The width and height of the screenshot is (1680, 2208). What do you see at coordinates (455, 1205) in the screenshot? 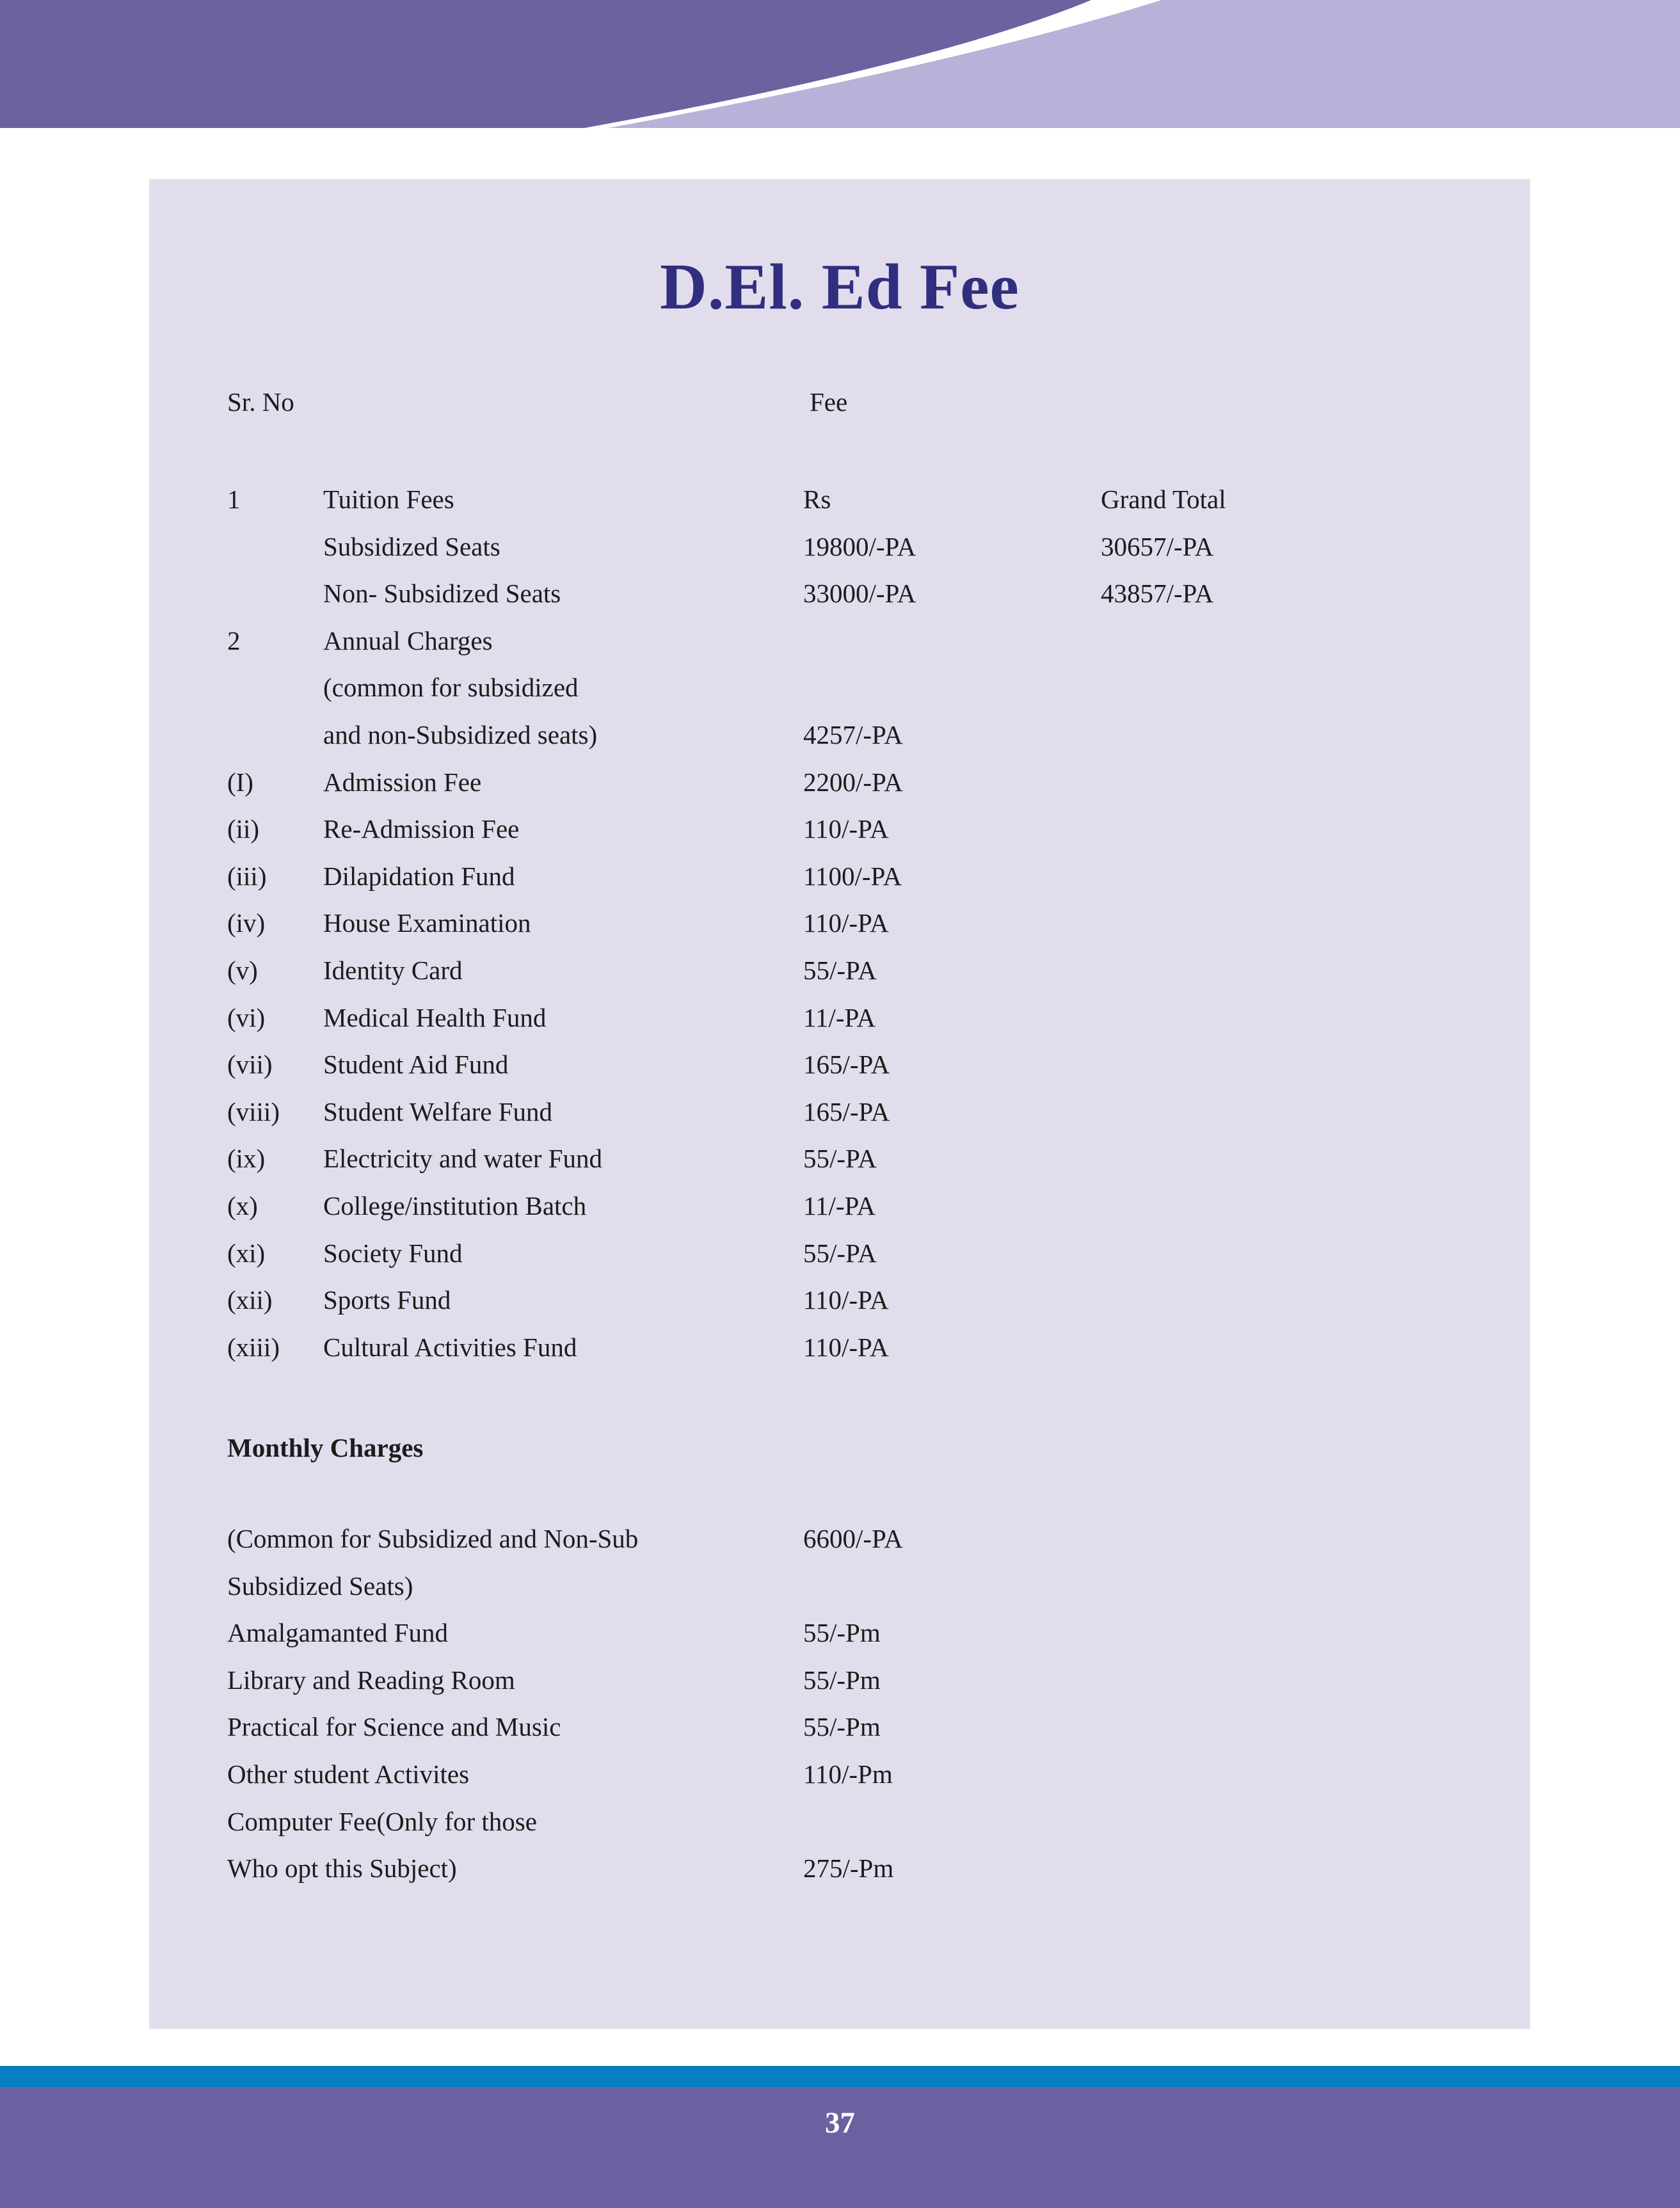
I see `row-label: College/institution Batch` at bounding box center [455, 1205].